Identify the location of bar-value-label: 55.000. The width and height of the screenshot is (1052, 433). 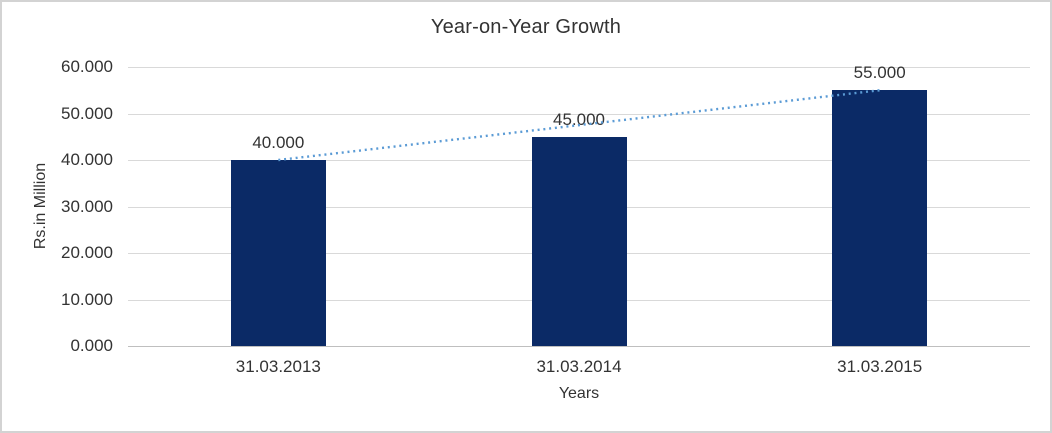
(879, 73).